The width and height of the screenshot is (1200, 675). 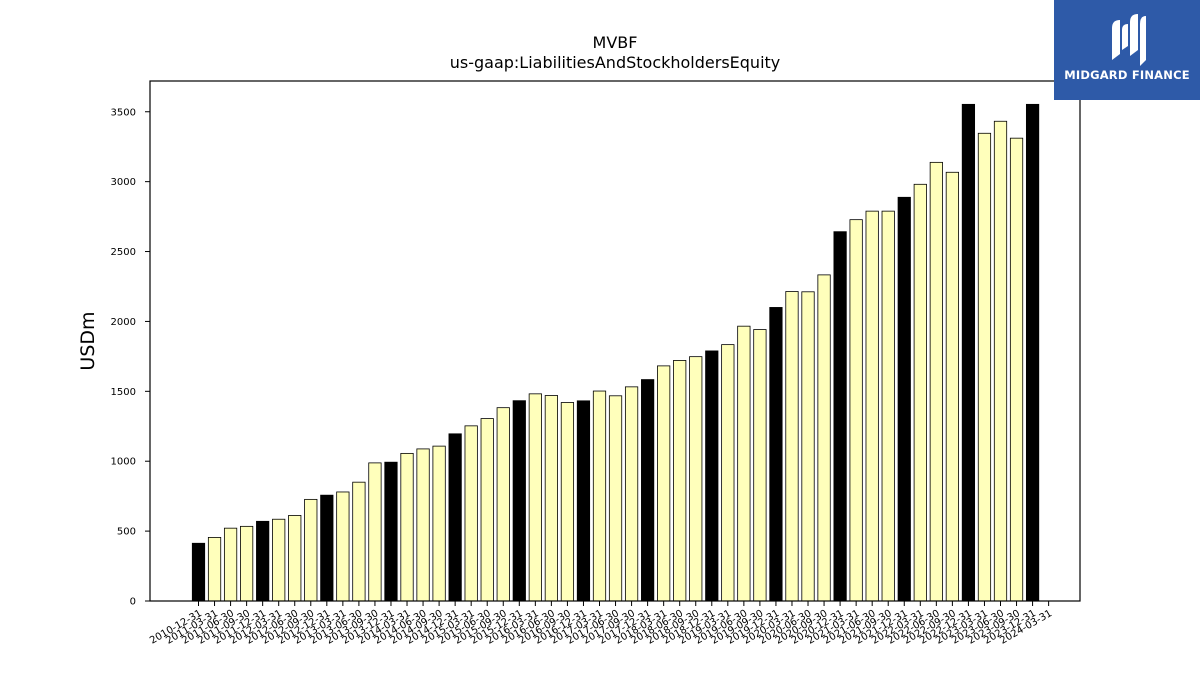 I want to click on y-tick-label: 2500, so click(x=123, y=252).